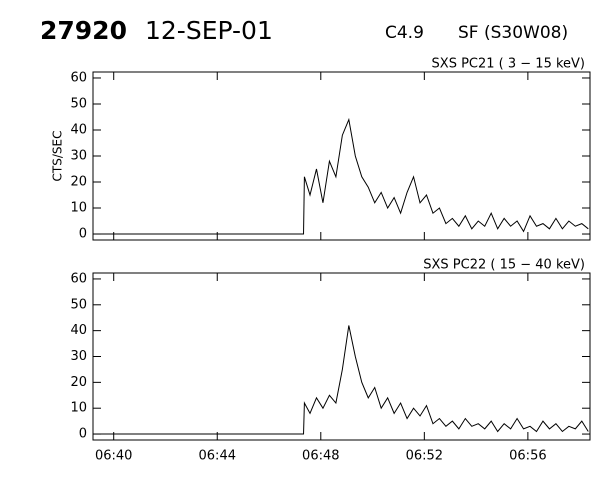 This screenshot has height=480, width=600. I want to click on flare-location: SF (S30W08), so click(513, 33).